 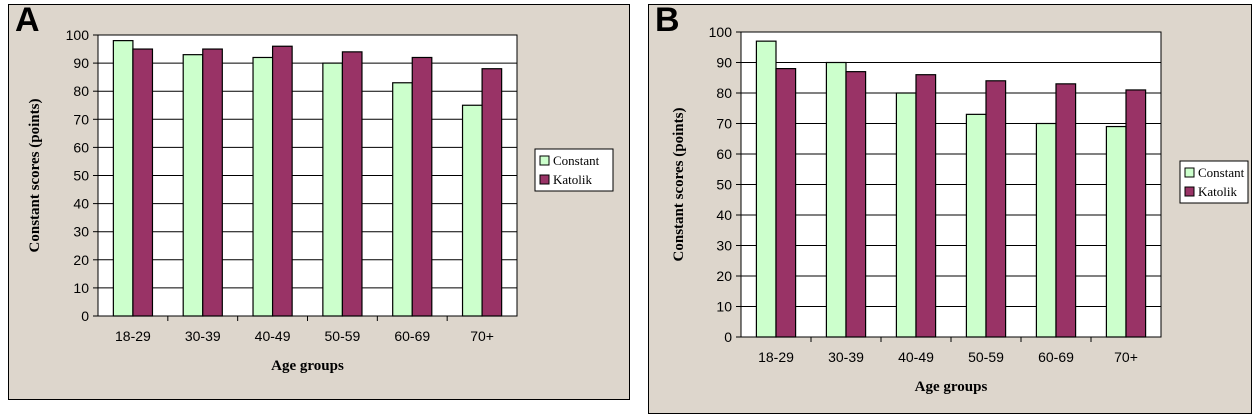 What do you see at coordinates (27, 20) in the screenshot?
I see `panel-label-a: A` at bounding box center [27, 20].